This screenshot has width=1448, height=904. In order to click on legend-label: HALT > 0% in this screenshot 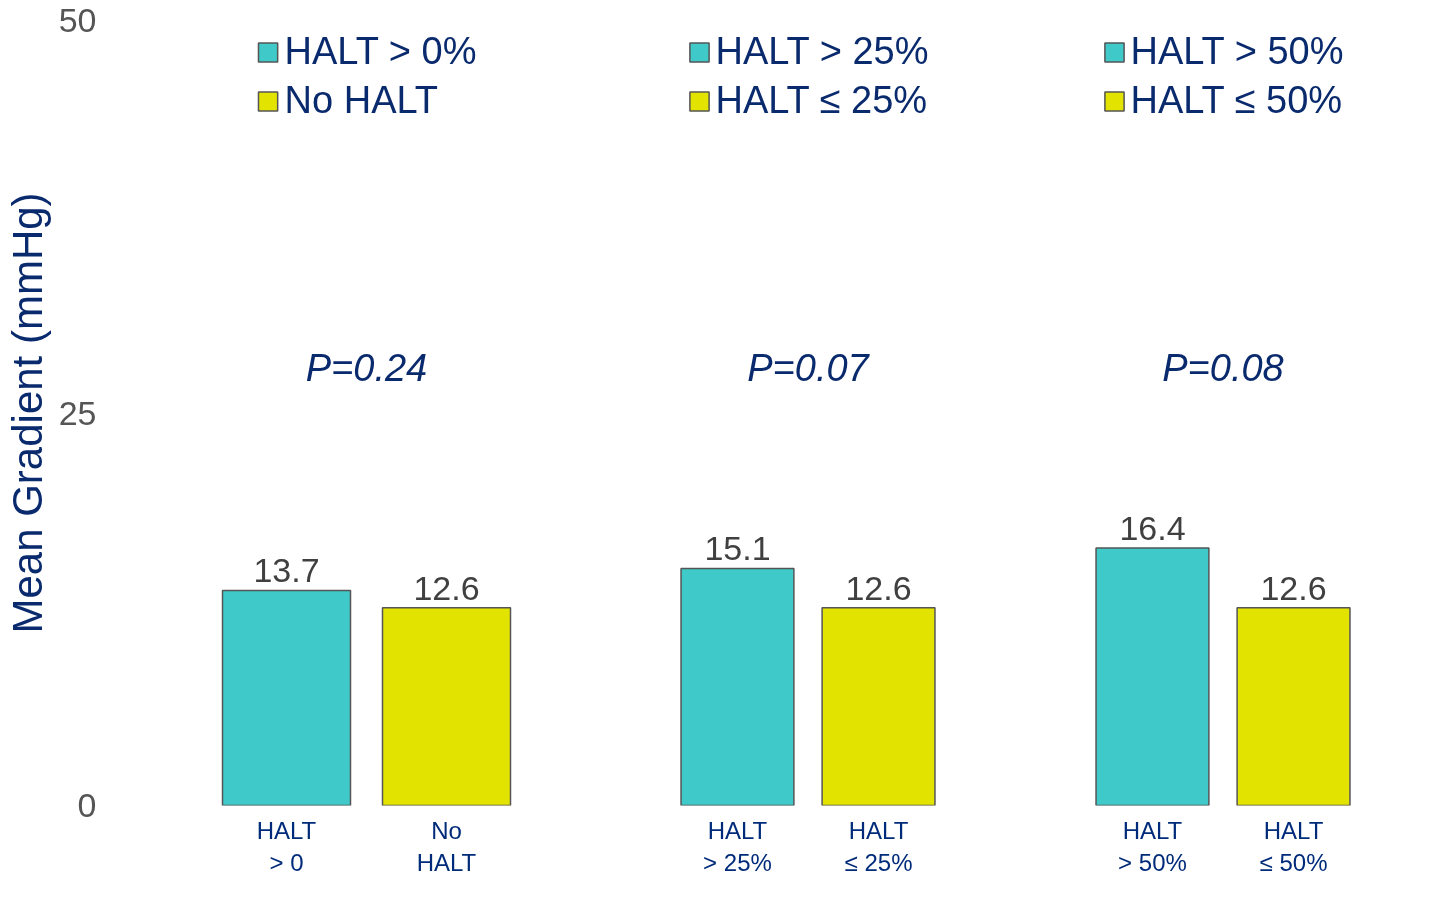, I will do `click(380, 51)`.